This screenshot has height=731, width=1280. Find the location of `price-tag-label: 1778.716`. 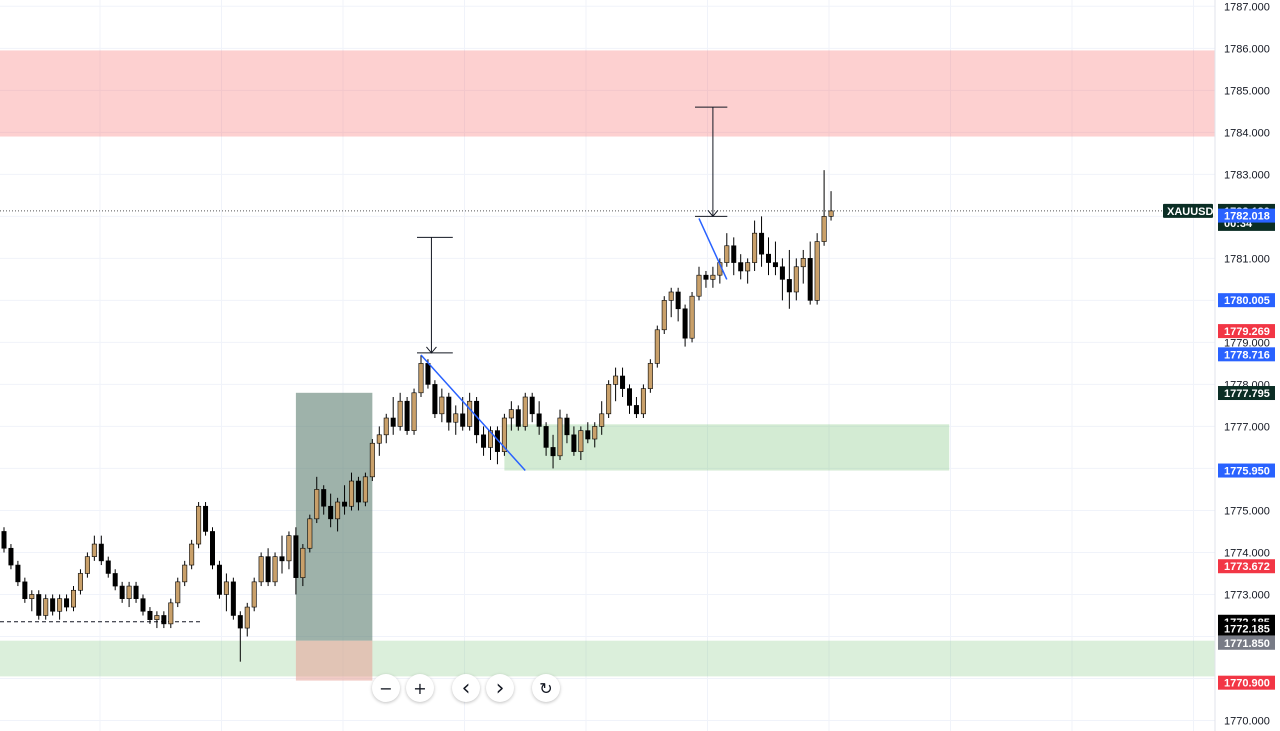

price-tag-label: 1778.716 is located at coordinates (1247, 355).